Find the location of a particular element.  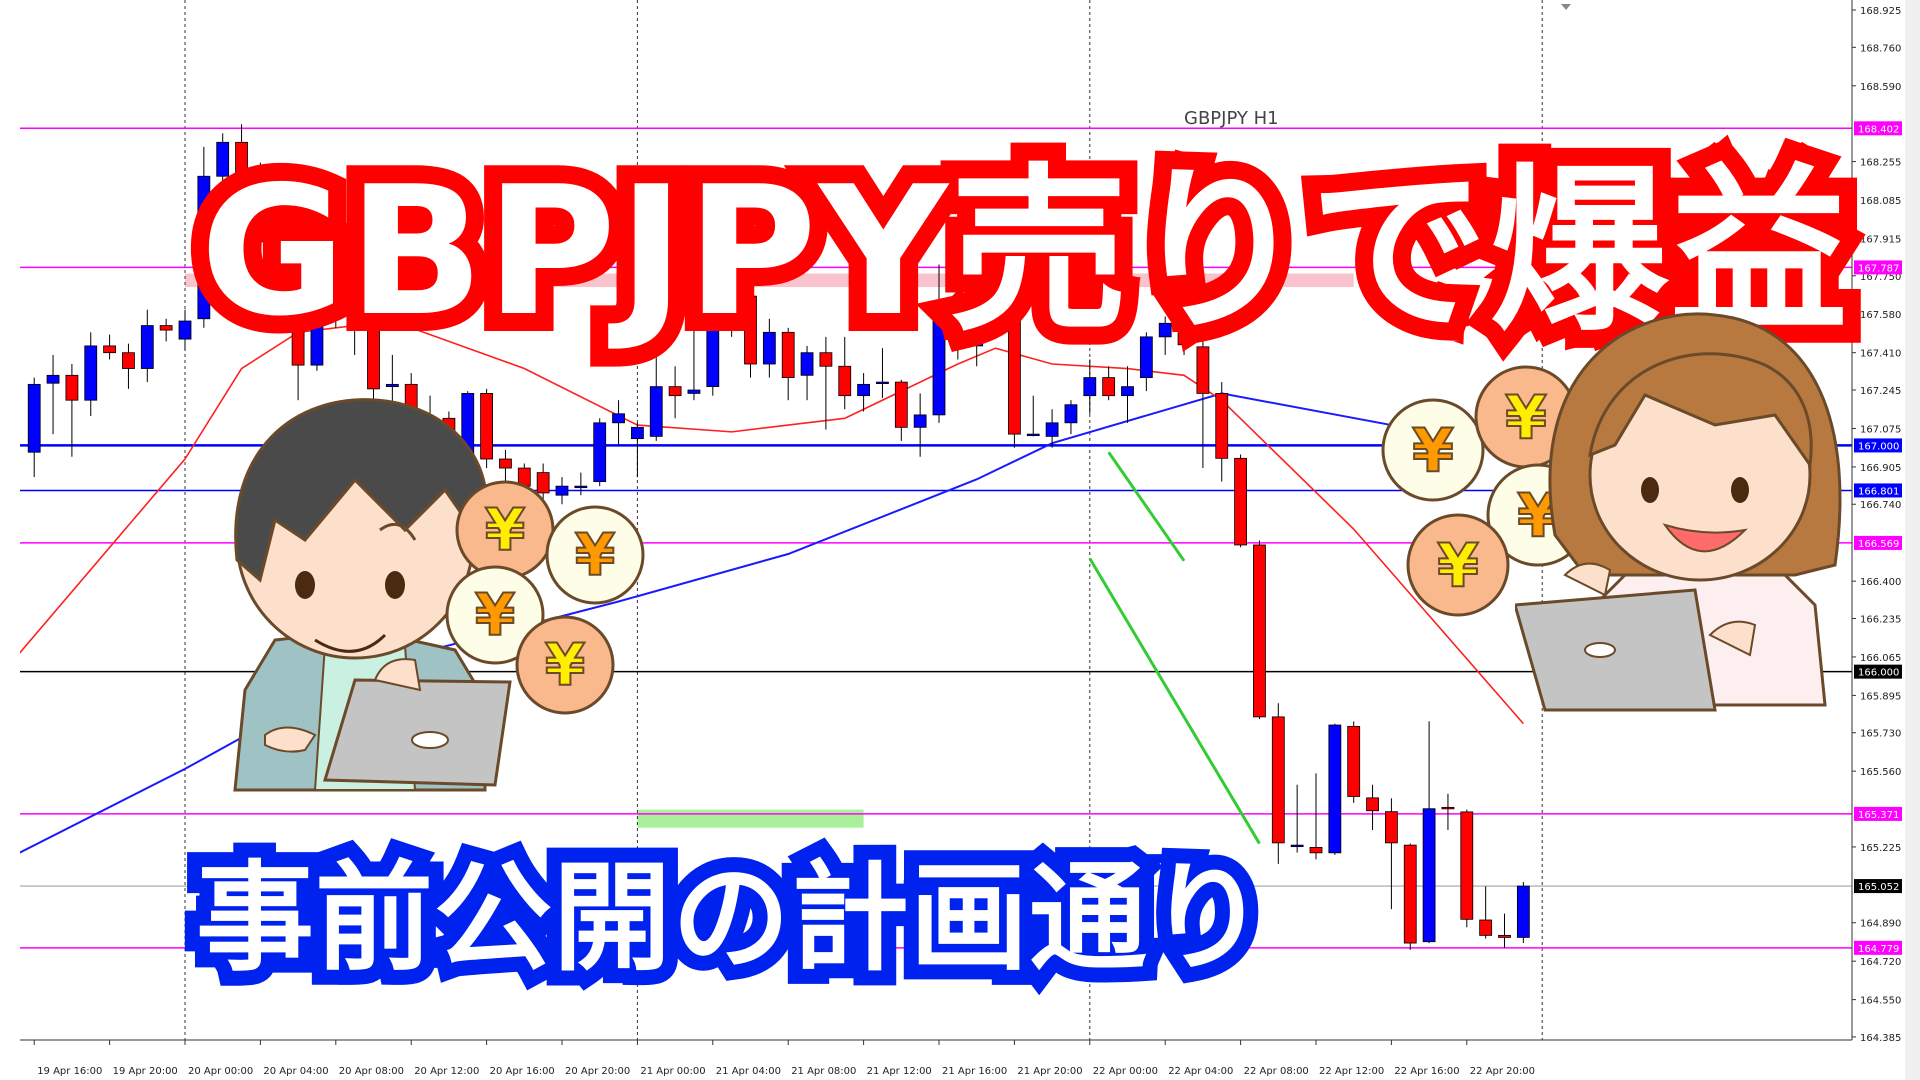

window-edge is located at coordinates (1912, 540).